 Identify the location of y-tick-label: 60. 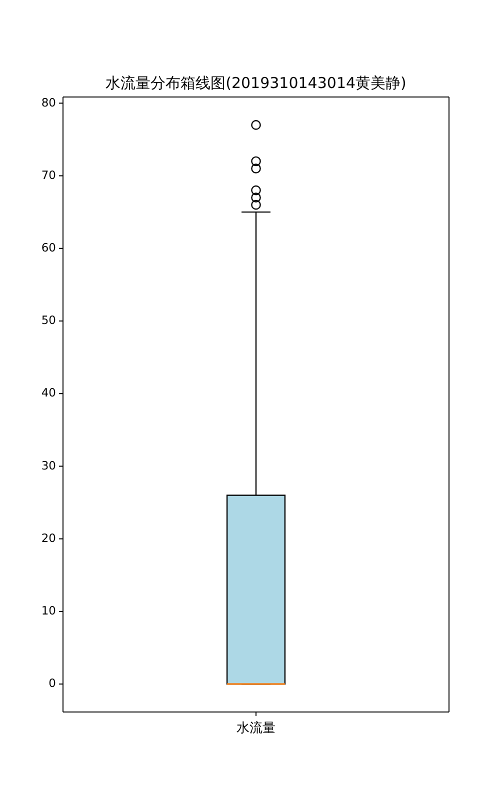
(48, 247).